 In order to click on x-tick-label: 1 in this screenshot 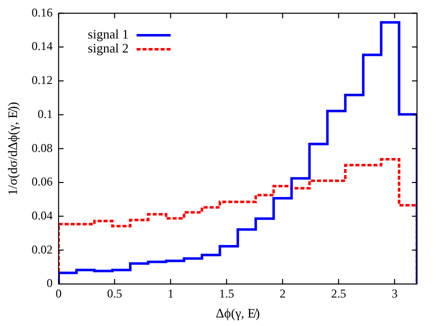, I will do `click(171, 293)`.